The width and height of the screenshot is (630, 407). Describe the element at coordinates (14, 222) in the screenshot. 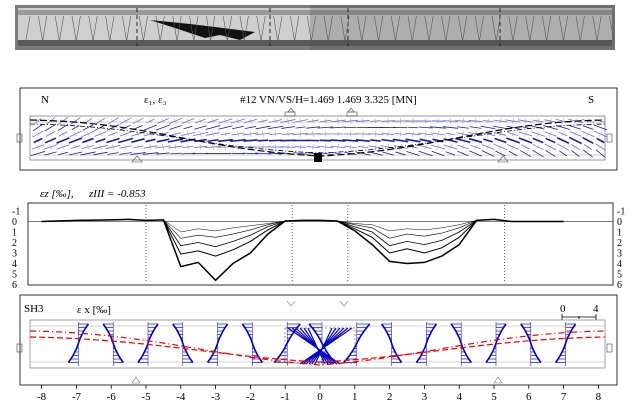

I see `panel2-y-tick-label-left: 0` at that location.